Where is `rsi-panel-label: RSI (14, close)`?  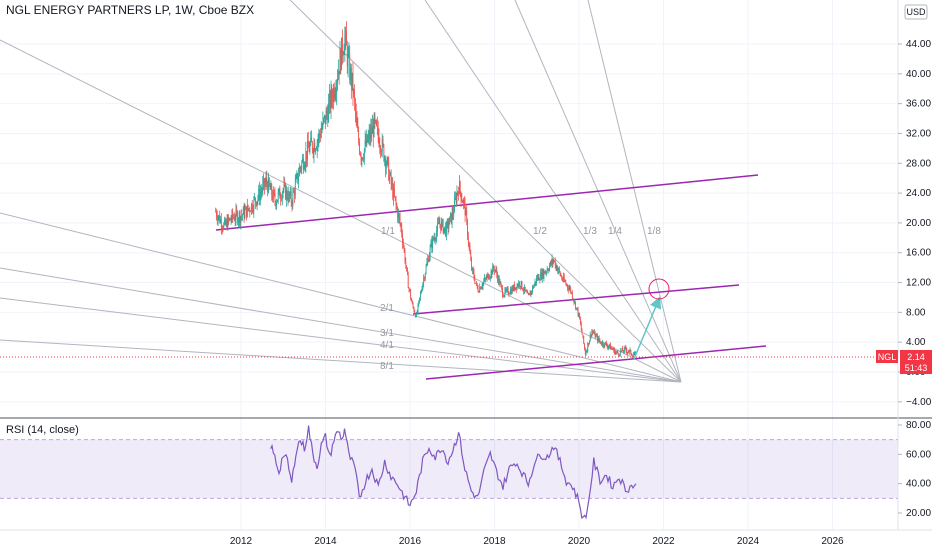 rsi-panel-label: RSI (14, close) is located at coordinates (42, 430).